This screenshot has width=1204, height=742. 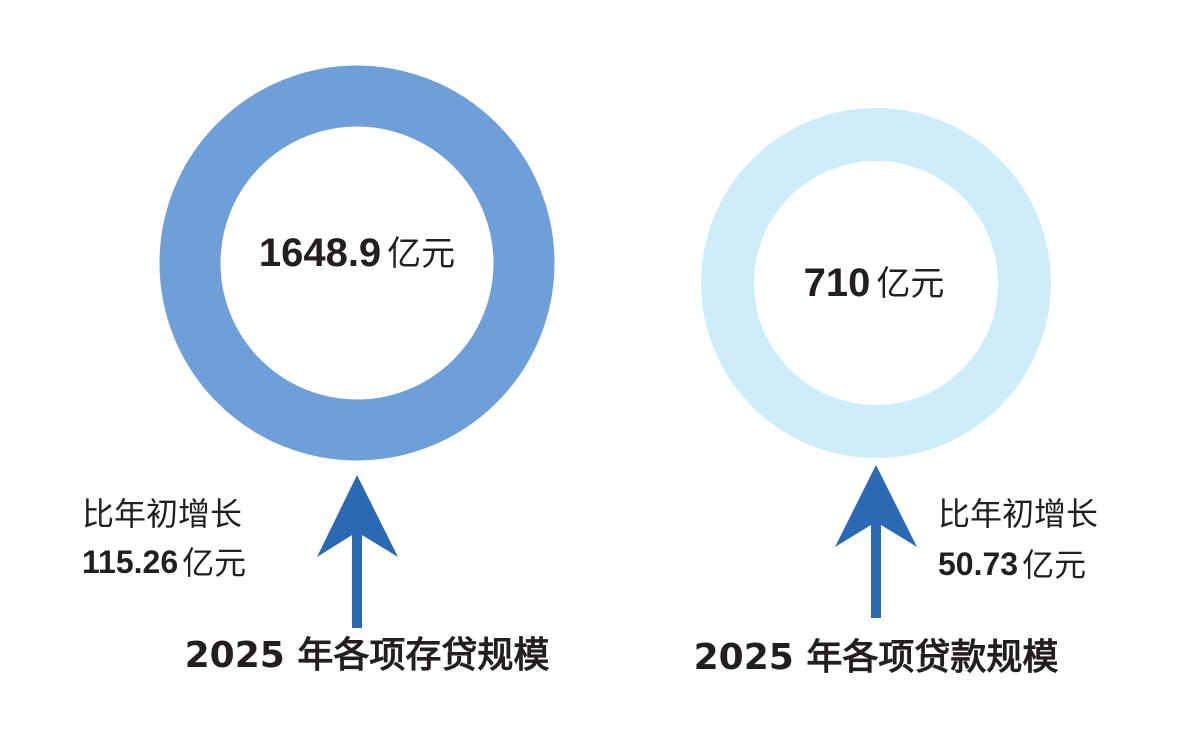 I want to click on growth-value: 115.26, so click(x=130, y=562).